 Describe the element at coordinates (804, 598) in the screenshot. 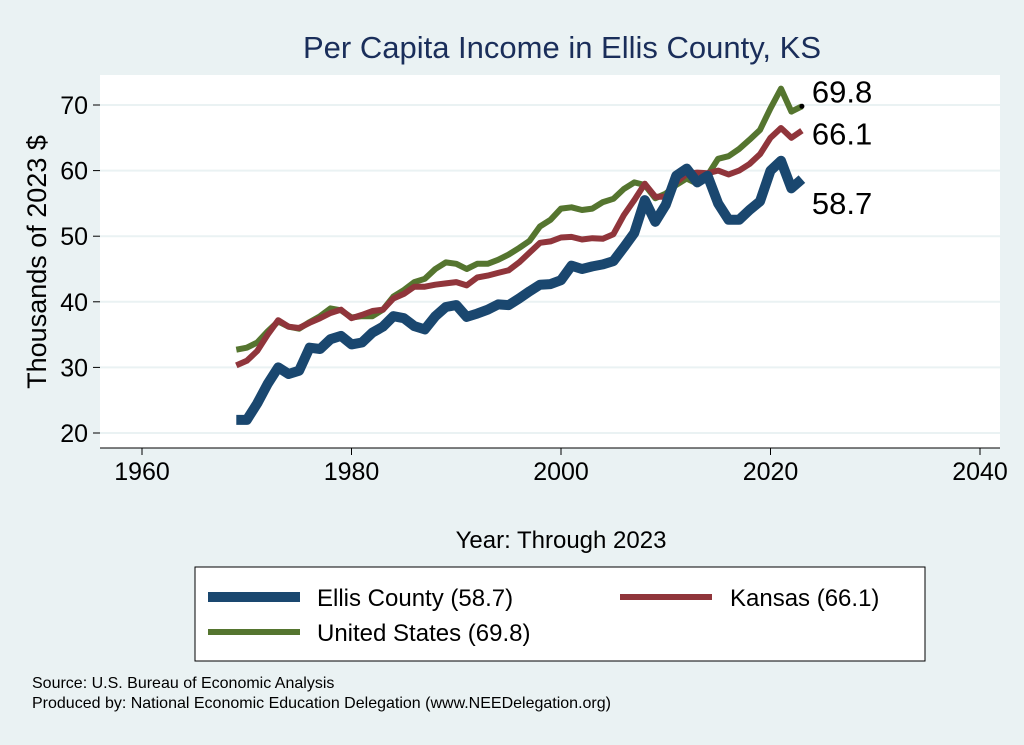

I see `legend-label-kansas: Kansas (66.1)` at that location.